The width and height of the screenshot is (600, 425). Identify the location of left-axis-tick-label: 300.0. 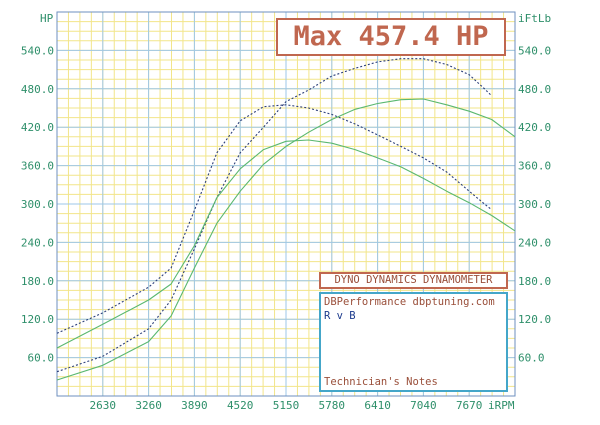
(37, 204).